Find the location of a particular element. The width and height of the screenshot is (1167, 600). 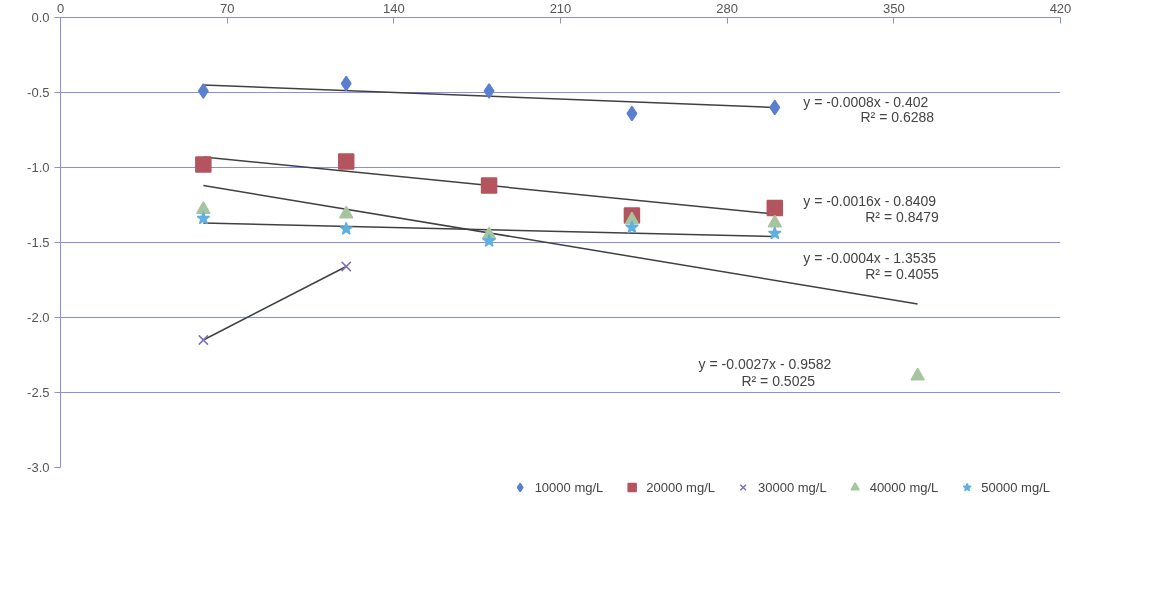

annotation: y = -0.0027x - 0.9582 is located at coordinates (765, 364).